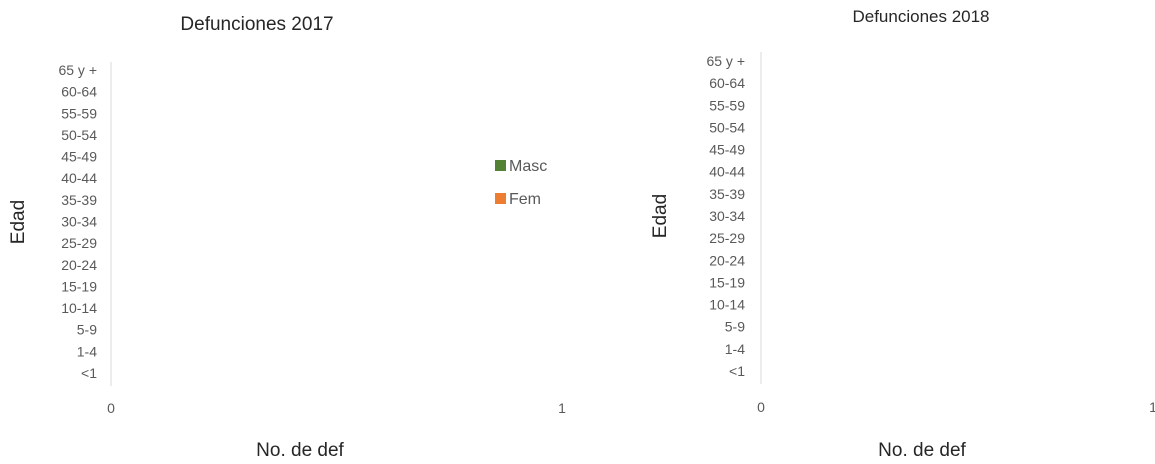 The height and width of the screenshot is (464, 1155). What do you see at coordinates (920, 16) in the screenshot?
I see `chart-title: Defunciones 2018` at bounding box center [920, 16].